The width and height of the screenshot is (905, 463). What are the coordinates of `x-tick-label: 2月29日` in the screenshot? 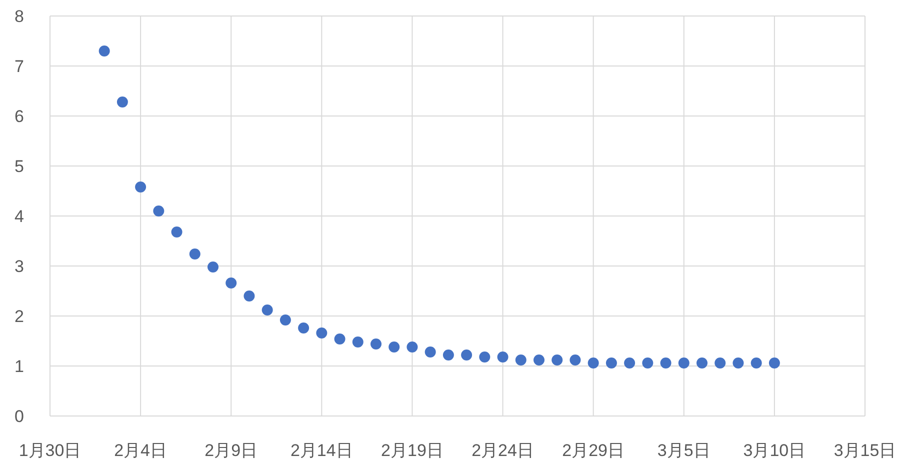 It's located at (593, 450).